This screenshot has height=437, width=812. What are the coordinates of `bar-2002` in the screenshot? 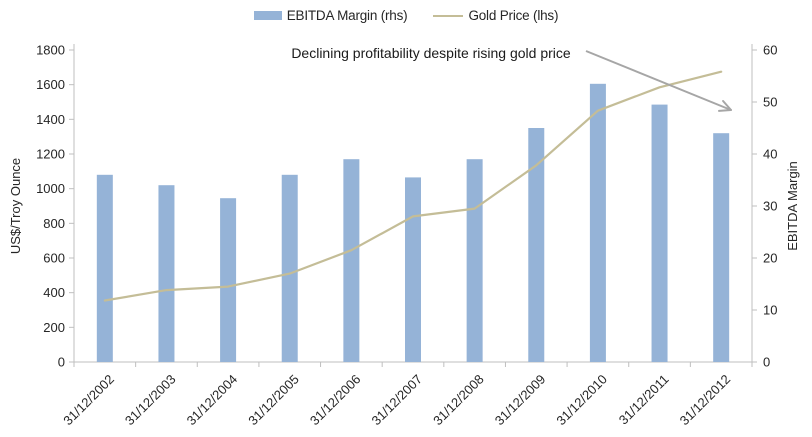 It's located at (104, 268).